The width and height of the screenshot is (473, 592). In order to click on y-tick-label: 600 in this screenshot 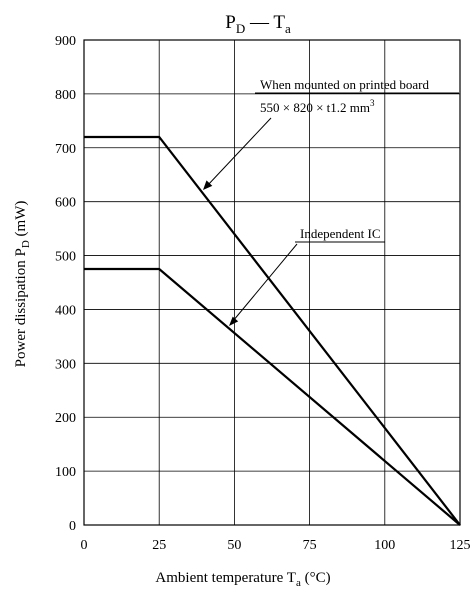, I will do `click(65, 203)`.